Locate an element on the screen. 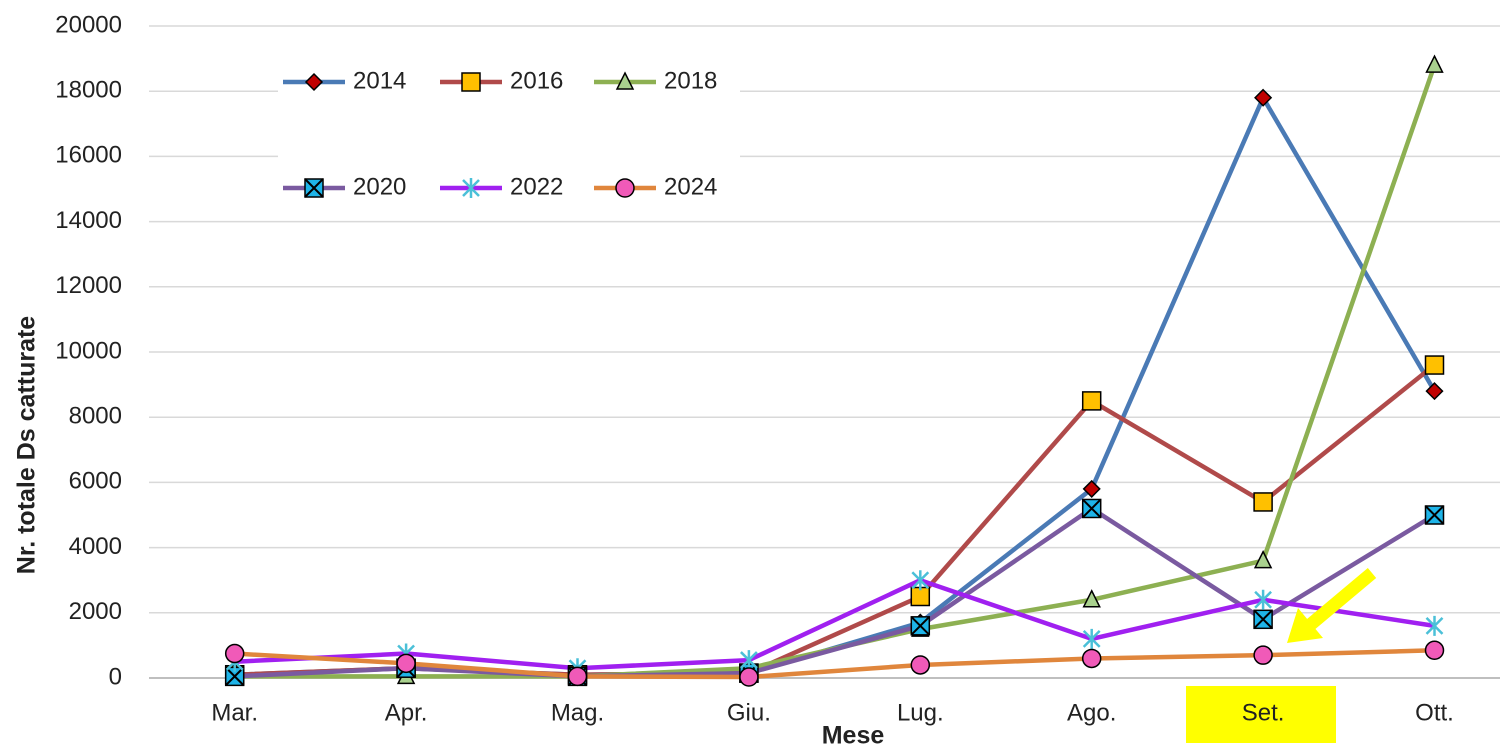 The width and height of the screenshot is (1500, 751). legend-label: 2022 is located at coordinates (536, 186).